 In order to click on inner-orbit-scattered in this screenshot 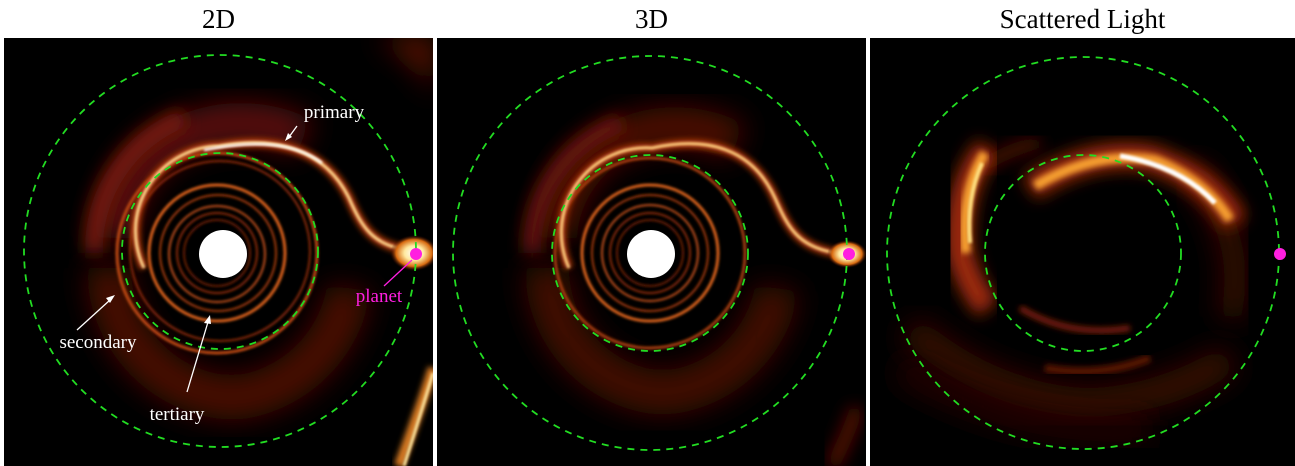, I will do `click(1083, 253)`.